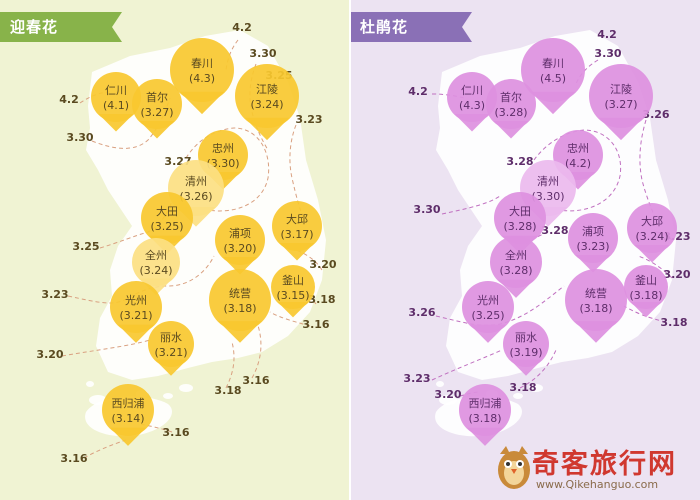  I want to click on city-bloom-pin: 光州 (3.21), so click(136, 312).